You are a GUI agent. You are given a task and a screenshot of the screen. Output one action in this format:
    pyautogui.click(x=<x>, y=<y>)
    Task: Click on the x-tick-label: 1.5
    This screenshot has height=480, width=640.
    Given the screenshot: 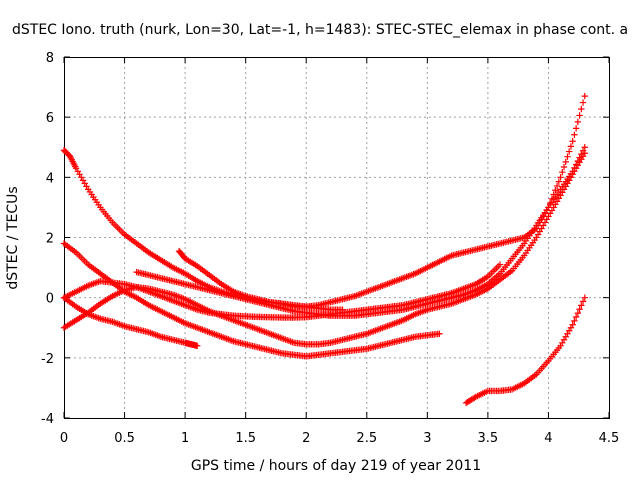 What is the action you would take?
    pyautogui.click(x=245, y=438)
    